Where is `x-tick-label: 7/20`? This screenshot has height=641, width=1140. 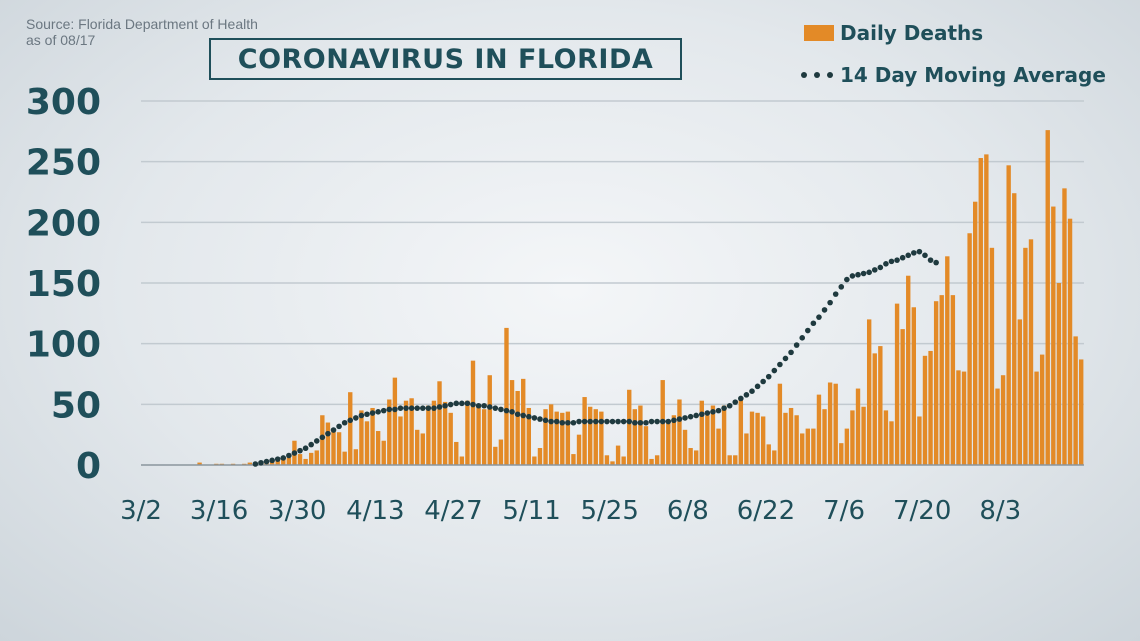
x-tick-label: 7/20 is located at coordinates (922, 511).